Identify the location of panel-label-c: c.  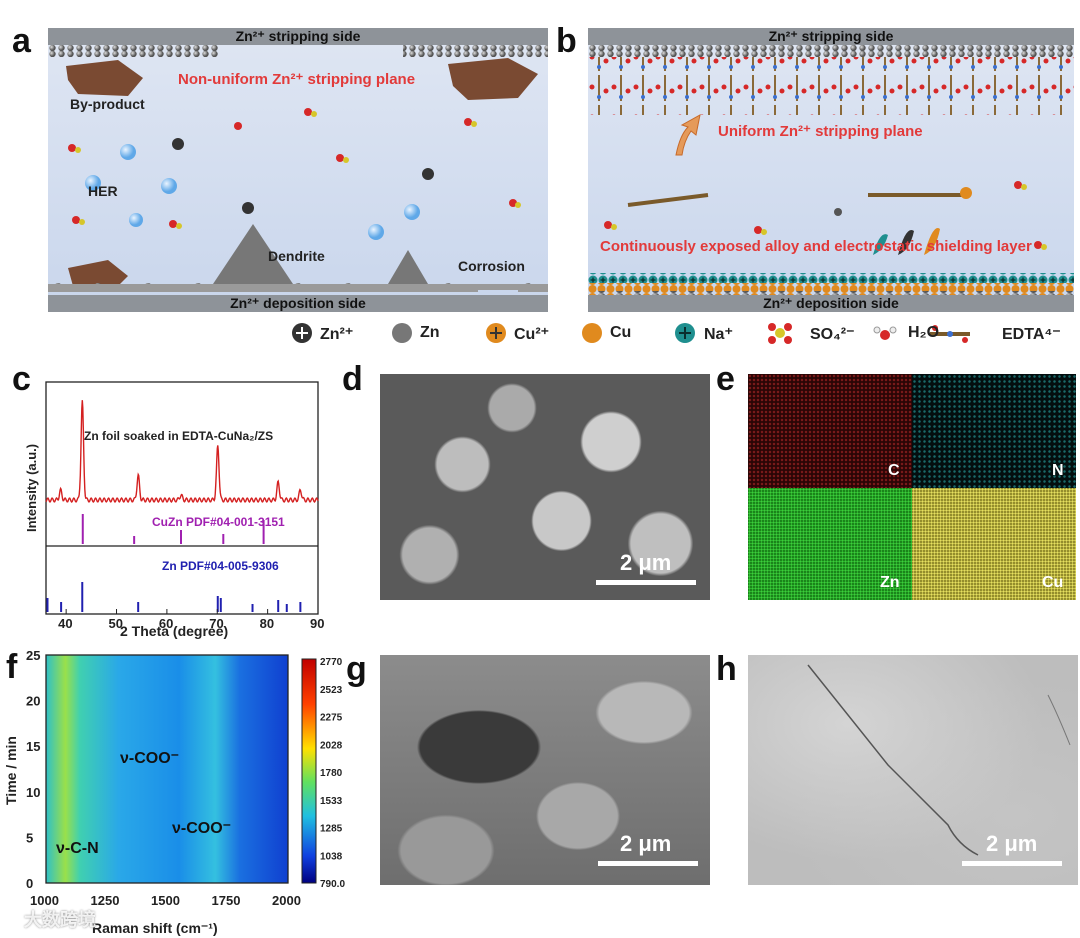
(21, 379).